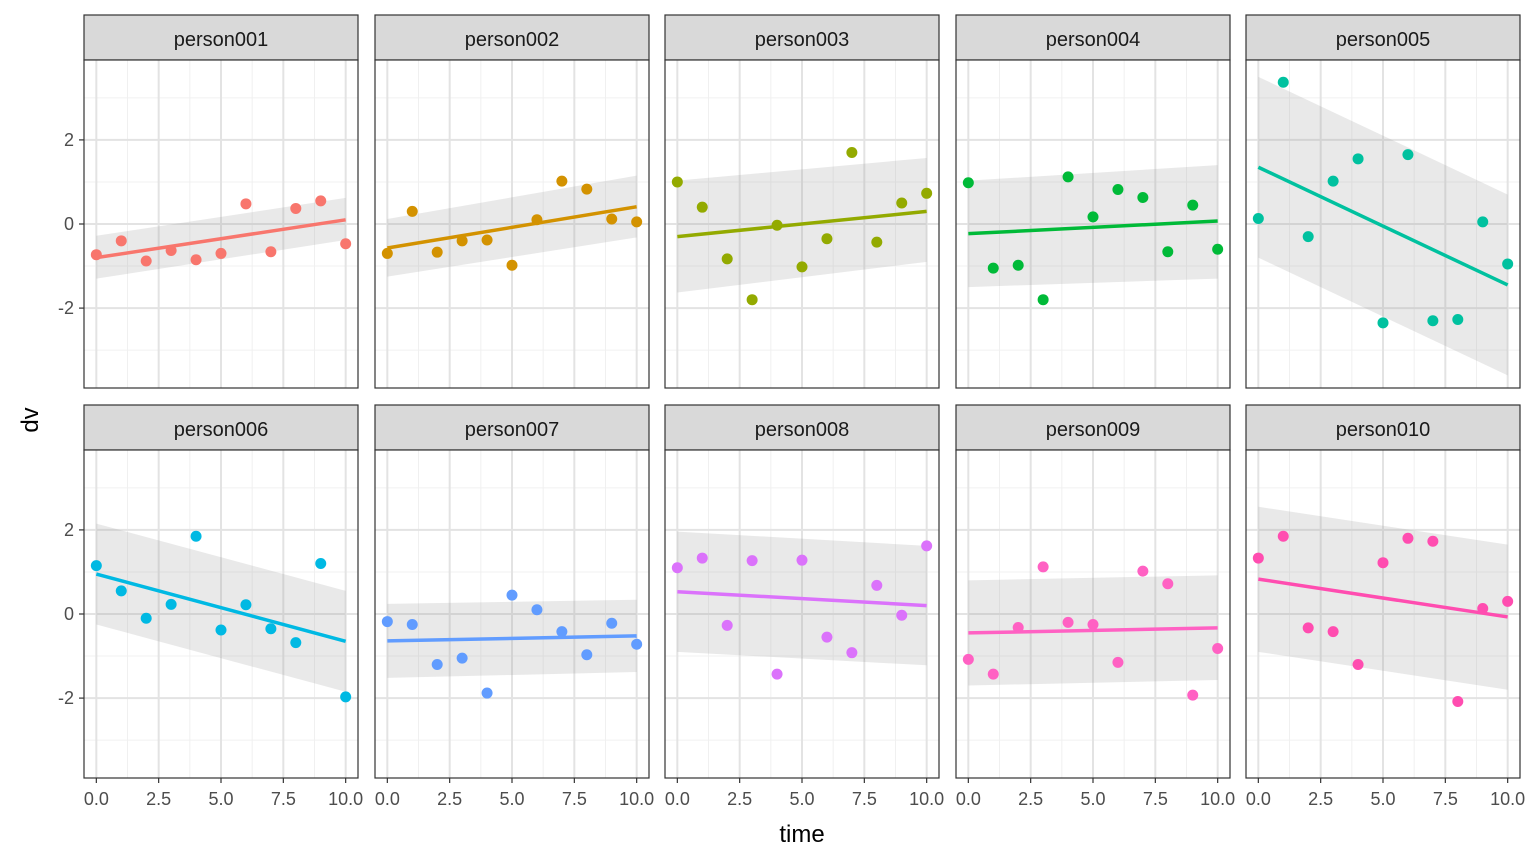 Image resolution: width=1536 pixels, height=864 pixels. I want to click on facet-strip-label: person003, so click(802, 40).